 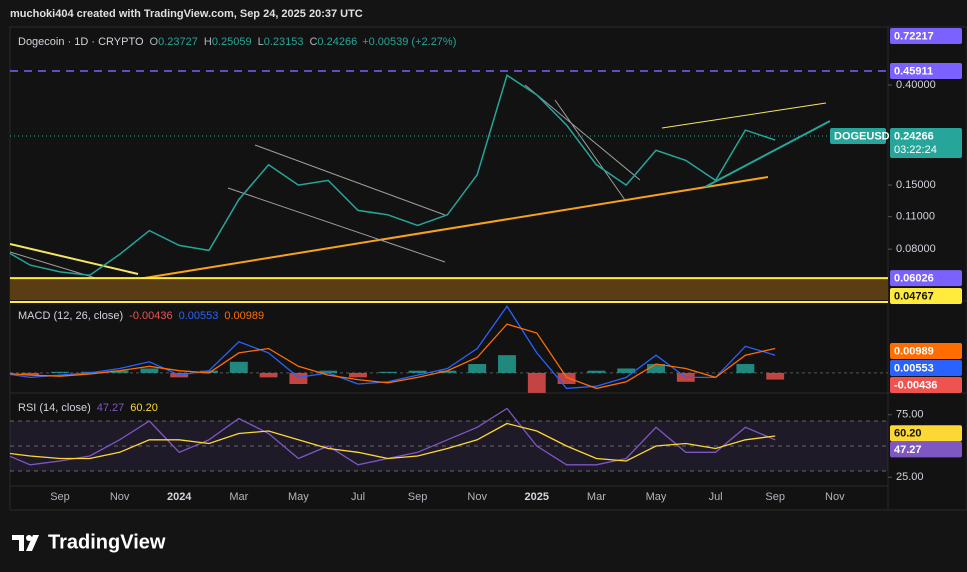 What do you see at coordinates (409, 42) in the screenshot?
I see `change: +0.00539 (+2.27%)` at bounding box center [409, 42].